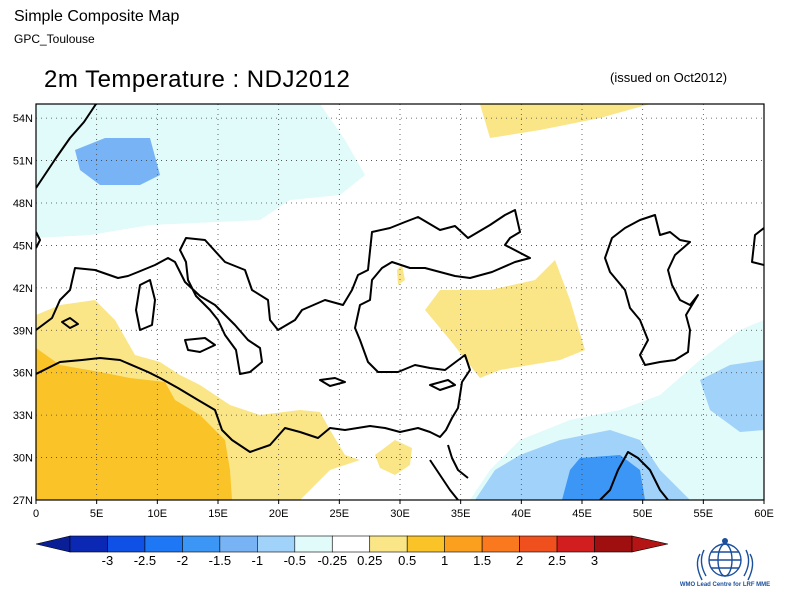 The height and width of the screenshot is (600, 800). What do you see at coordinates (295, 560) in the screenshot?
I see `colorbar-label: -0.5` at bounding box center [295, 560].